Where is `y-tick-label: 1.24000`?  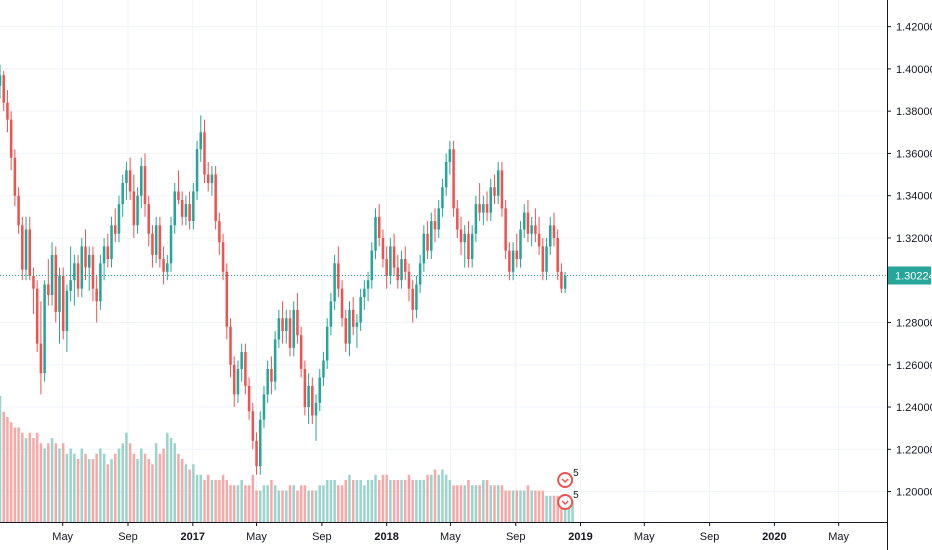
y-tick-label: 1.24000 is located at coordinates (914, 408).